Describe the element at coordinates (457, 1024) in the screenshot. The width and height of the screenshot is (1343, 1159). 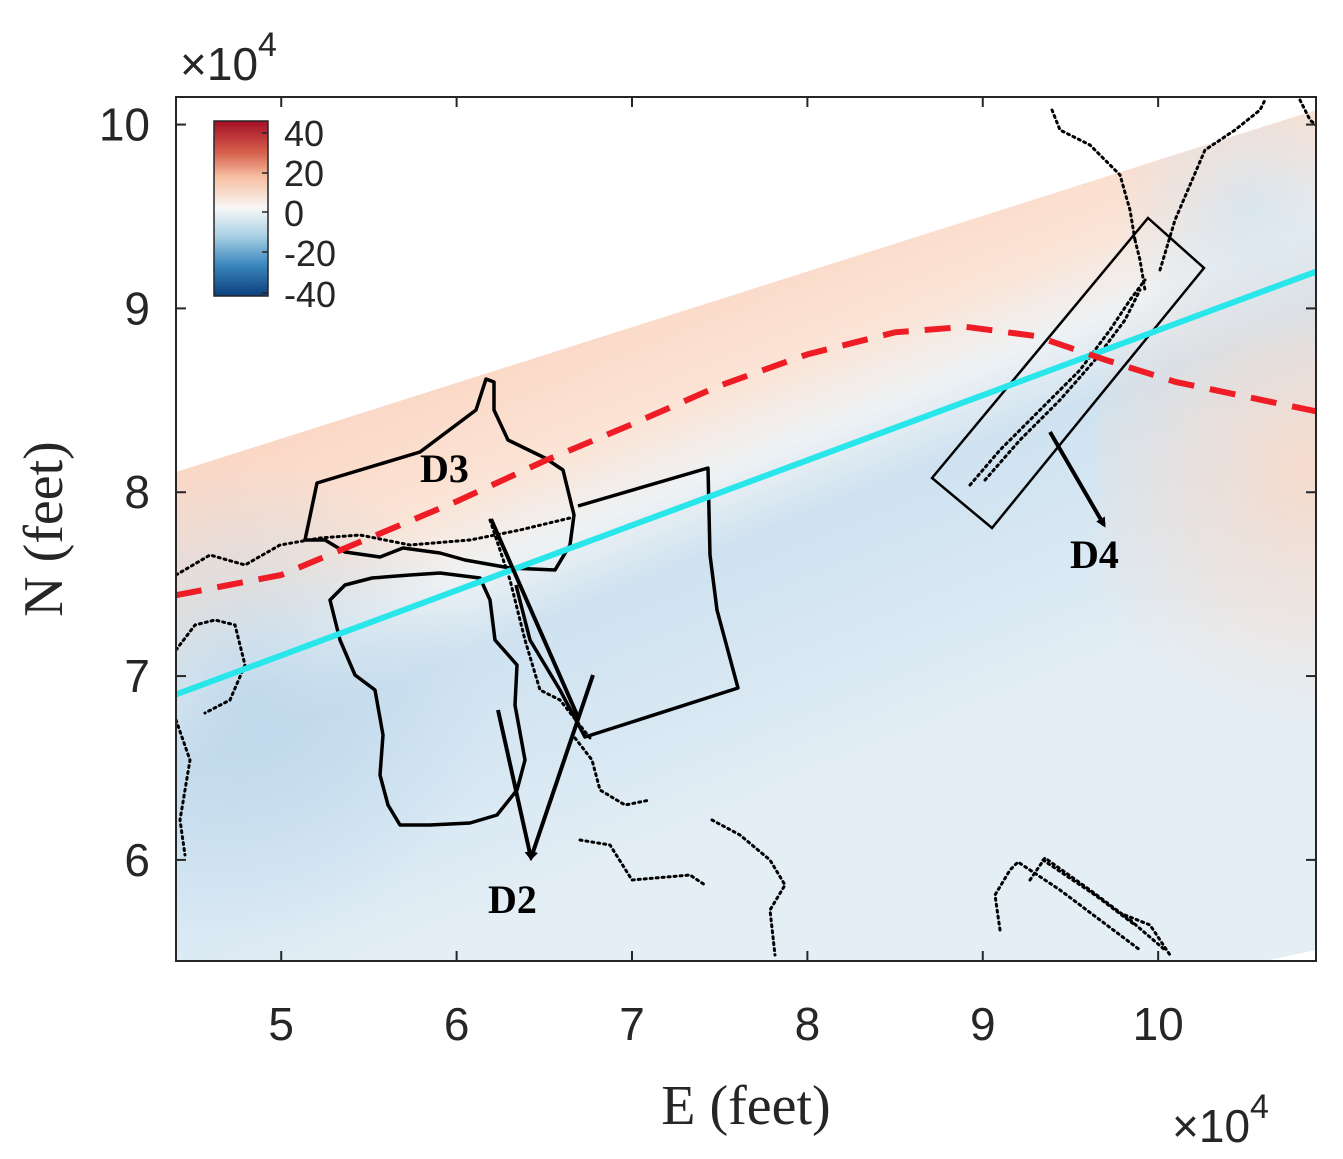
I see `x-tick-label: 6` at that location.